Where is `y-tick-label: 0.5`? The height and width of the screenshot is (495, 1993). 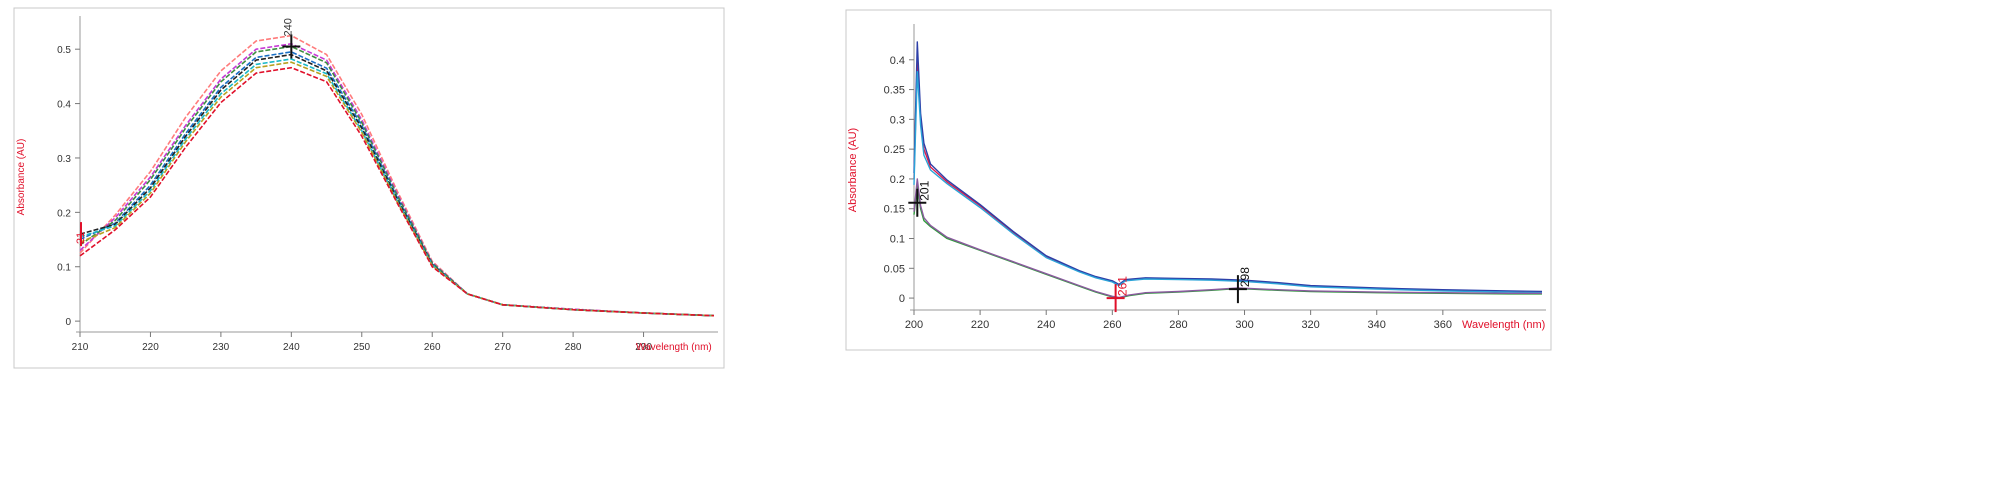 y-tick-label: 0.5 is located at coordinates (64, 50).